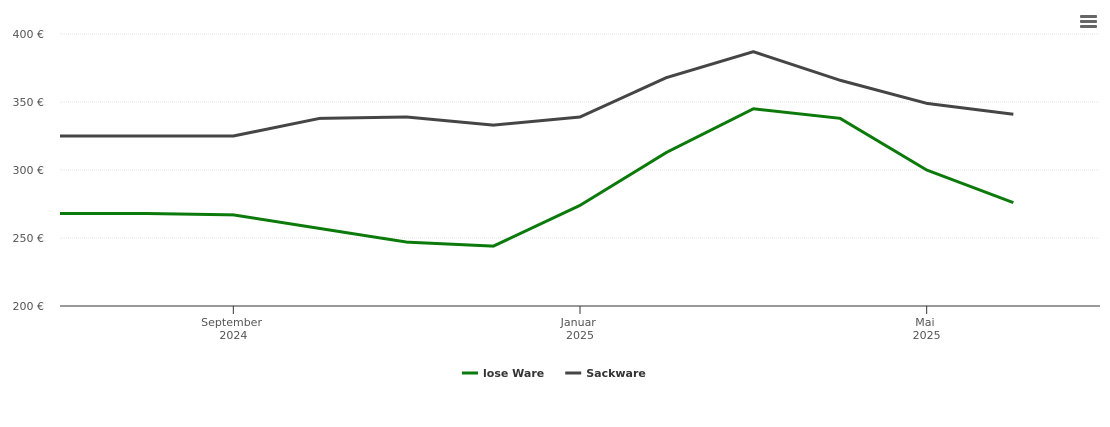 The image size is (1110, 427). I want to click on legend: lose Ware Sackware, so click(554, 373).